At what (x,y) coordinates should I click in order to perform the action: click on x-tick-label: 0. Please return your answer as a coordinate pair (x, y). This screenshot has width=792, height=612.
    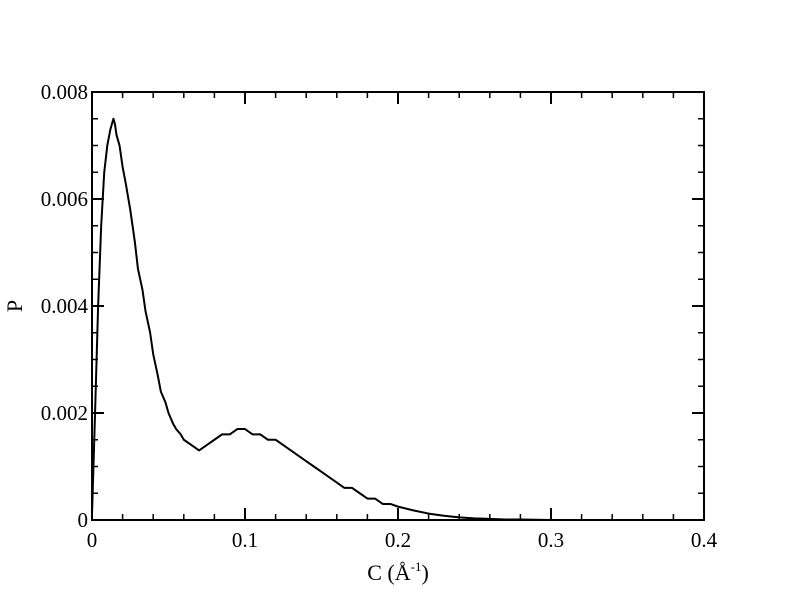
    Looking at the image, I should click on (92, 540).